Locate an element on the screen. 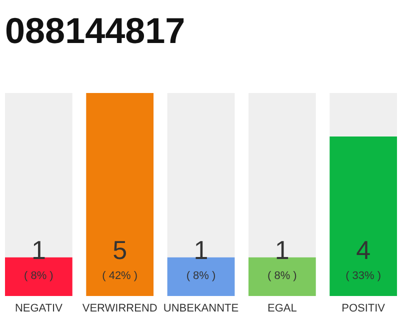 The height and width of the screenshot is (320, 410). x-tick-label: EGAL is located at coordinates (282, 308).